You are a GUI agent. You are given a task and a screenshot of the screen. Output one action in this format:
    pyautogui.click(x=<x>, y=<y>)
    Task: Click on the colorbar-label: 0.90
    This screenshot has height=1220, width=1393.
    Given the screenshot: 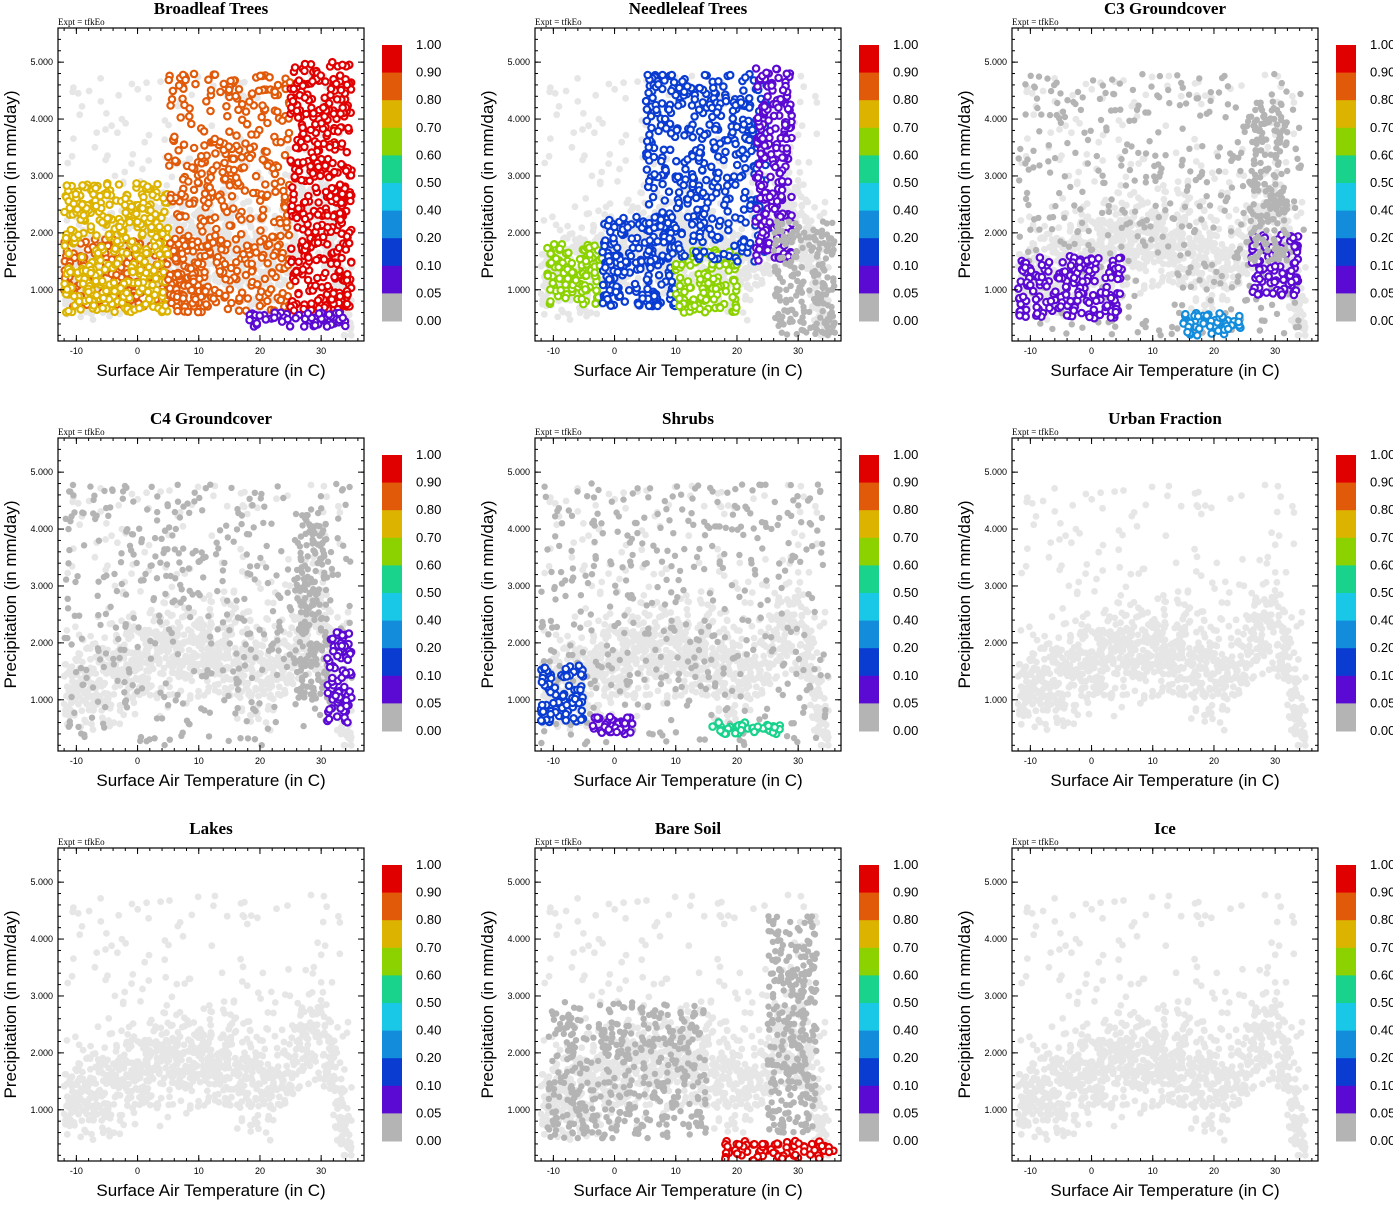 What is the action you would take?
    pyautogui.click(x=428, y=72)
    